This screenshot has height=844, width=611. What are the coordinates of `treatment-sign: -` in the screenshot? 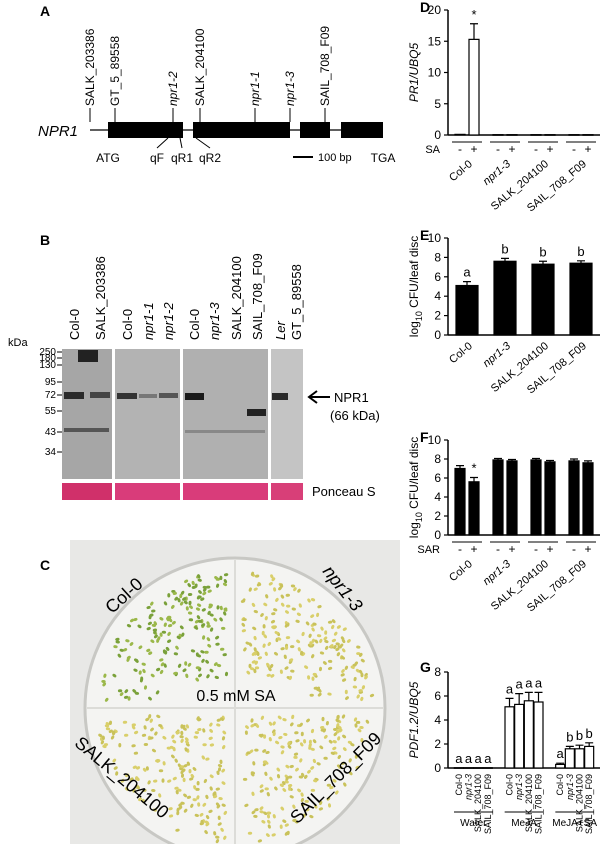 It's located at (536, 149).